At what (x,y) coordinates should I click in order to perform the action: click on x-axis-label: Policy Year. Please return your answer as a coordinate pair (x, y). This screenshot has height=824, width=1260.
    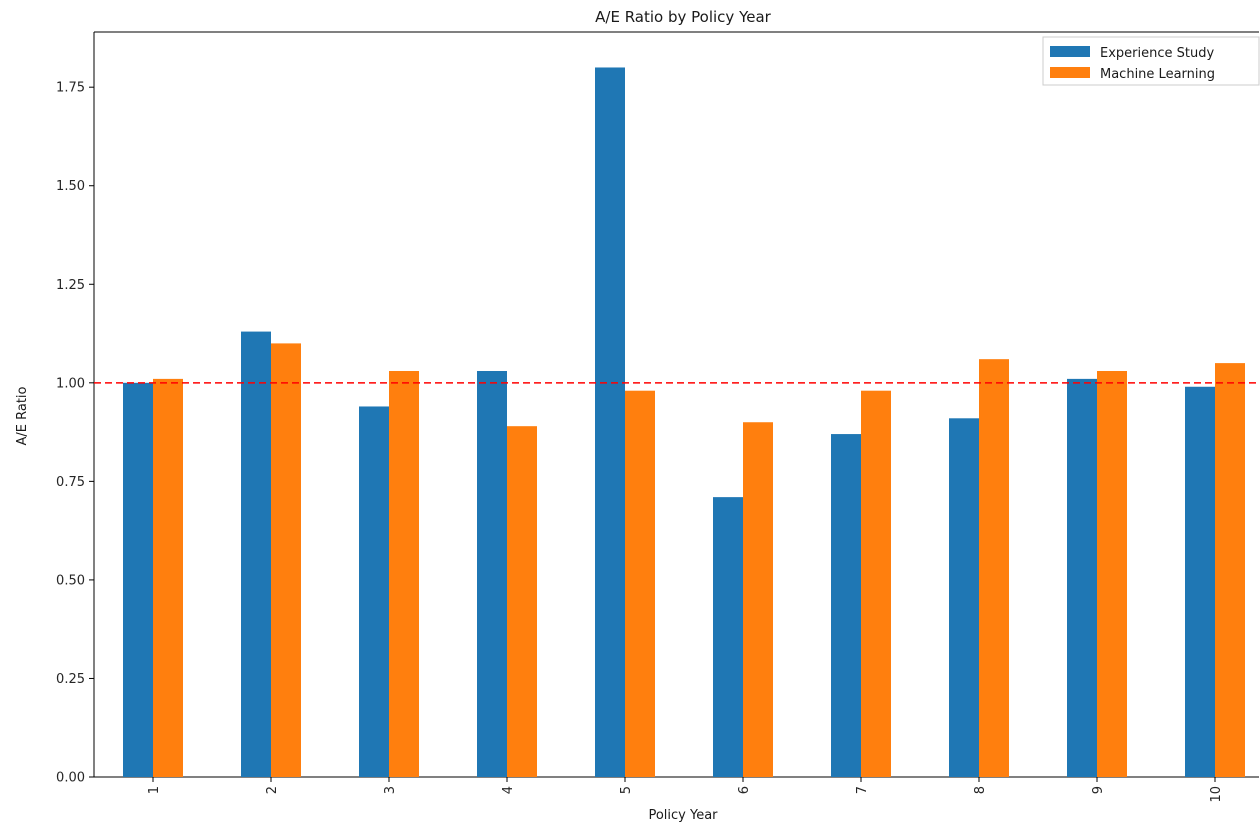
    Looking at the image, I should click on (683, 815).